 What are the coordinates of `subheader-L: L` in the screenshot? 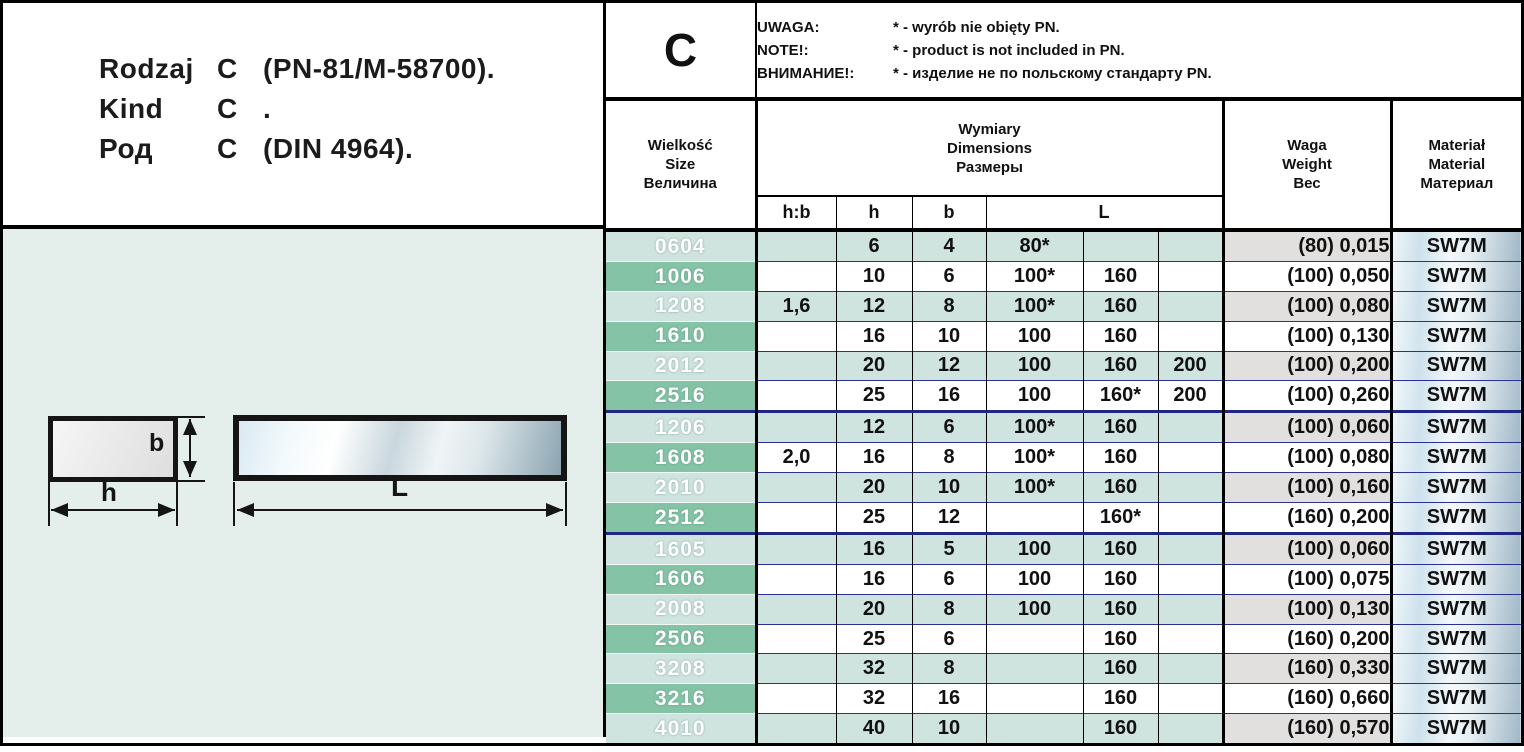 It's located at (1105, 214).